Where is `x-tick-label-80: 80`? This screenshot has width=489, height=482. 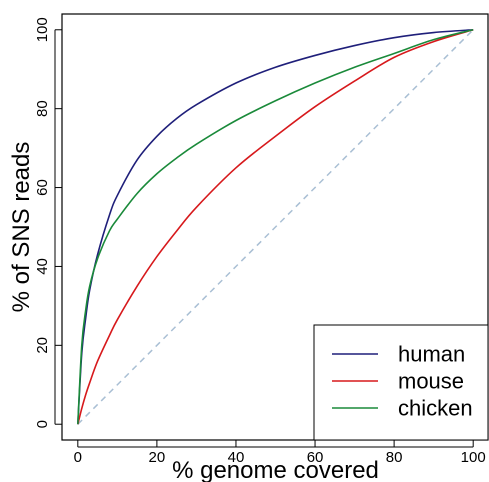
x-tick-label-80: 80 is located at coordinates (394, 457).